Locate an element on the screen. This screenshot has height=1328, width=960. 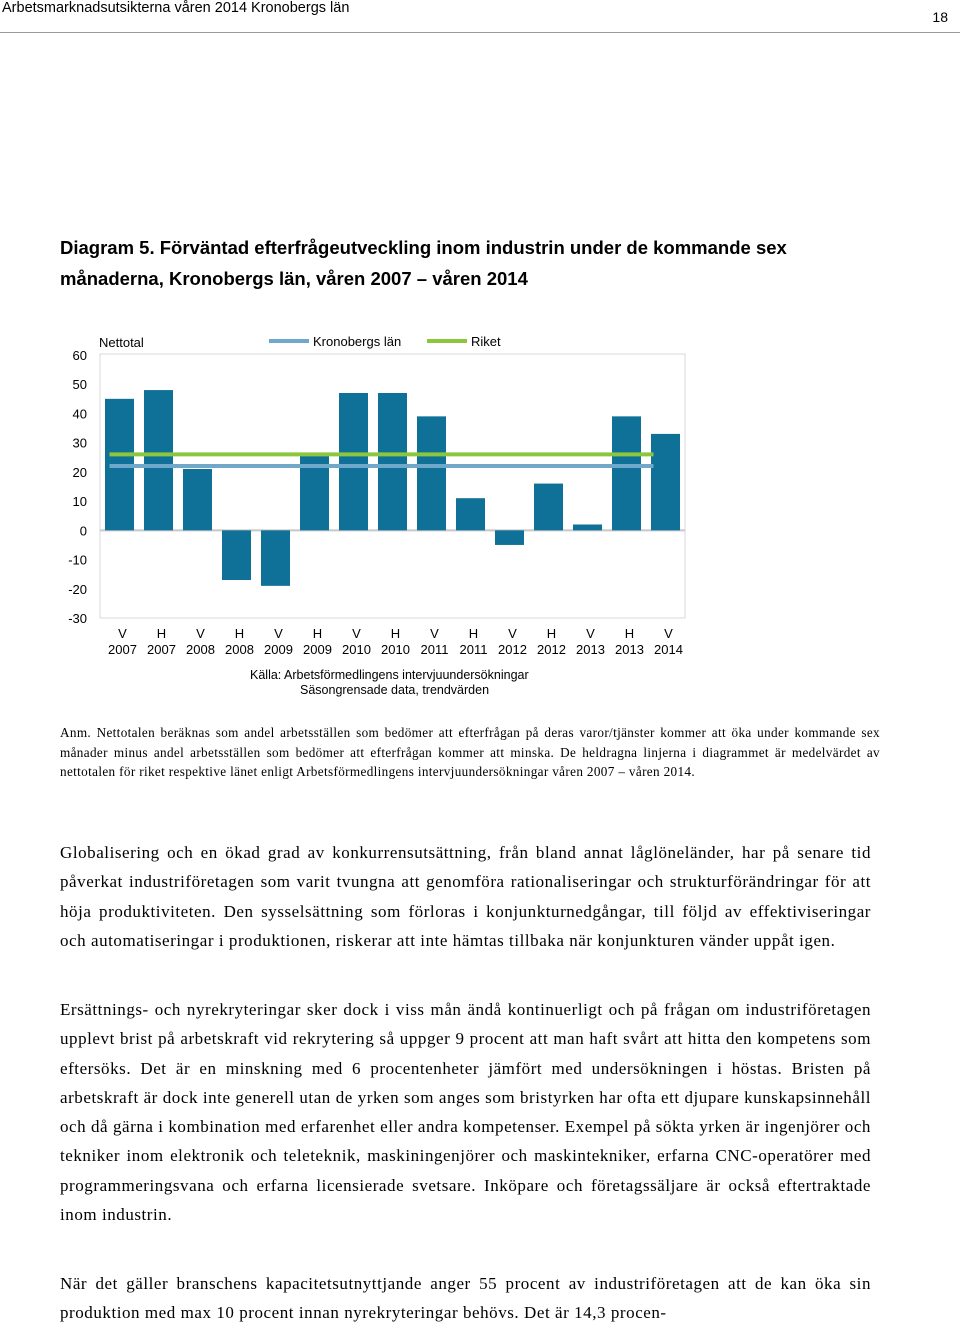
y-tick-label: 50 is located at coordinates (80, 384).